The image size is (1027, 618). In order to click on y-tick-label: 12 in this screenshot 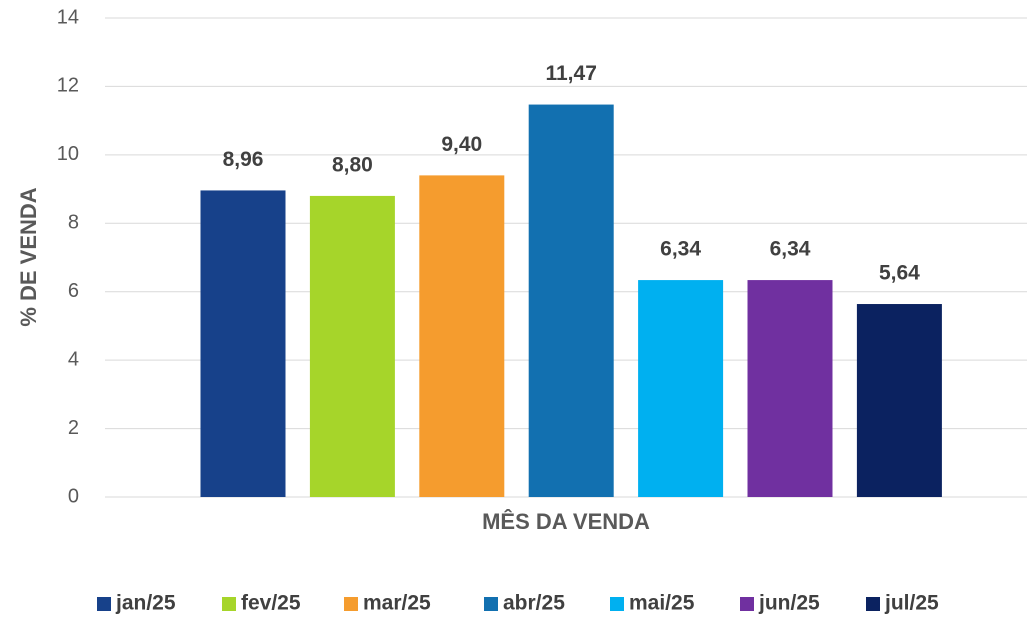, I will do `click(68, 86)`.